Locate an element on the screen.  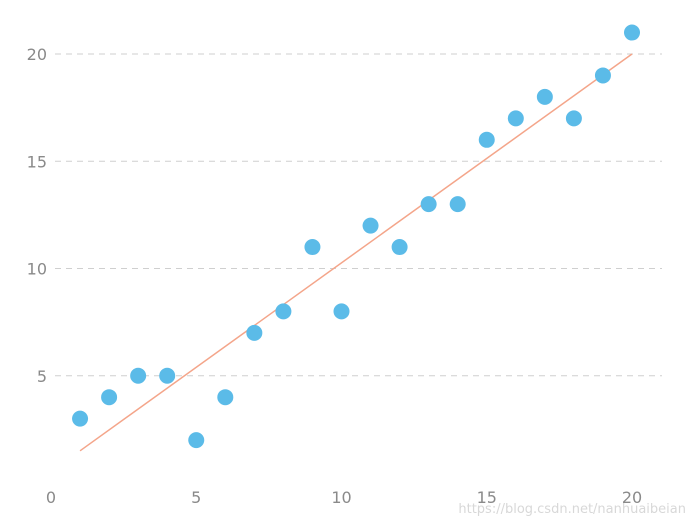
y-tick-label: 5 is located at coordinates (42, 376).